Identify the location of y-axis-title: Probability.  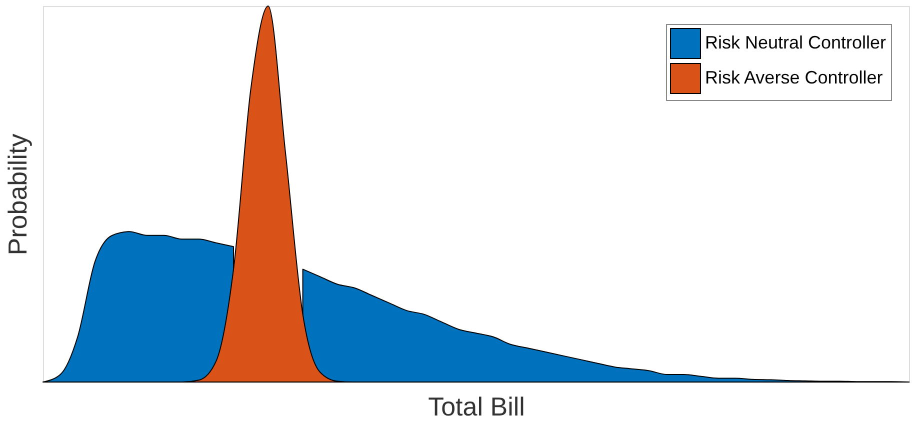
(17, 195).